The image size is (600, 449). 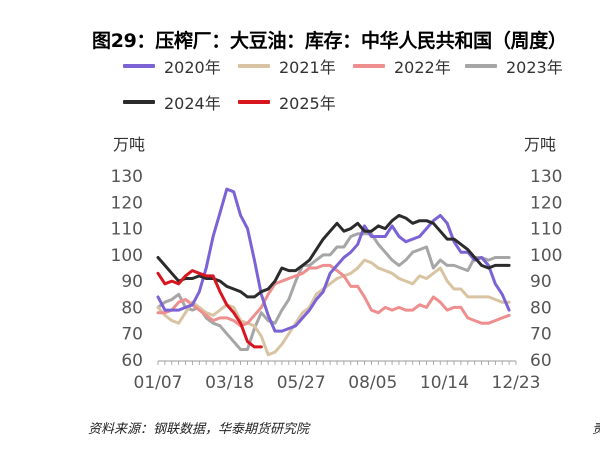 What do you see at coordinates (254, 66) in the screenshot?
I see `legend-swatch-2021` at bounding box center [254, 66].